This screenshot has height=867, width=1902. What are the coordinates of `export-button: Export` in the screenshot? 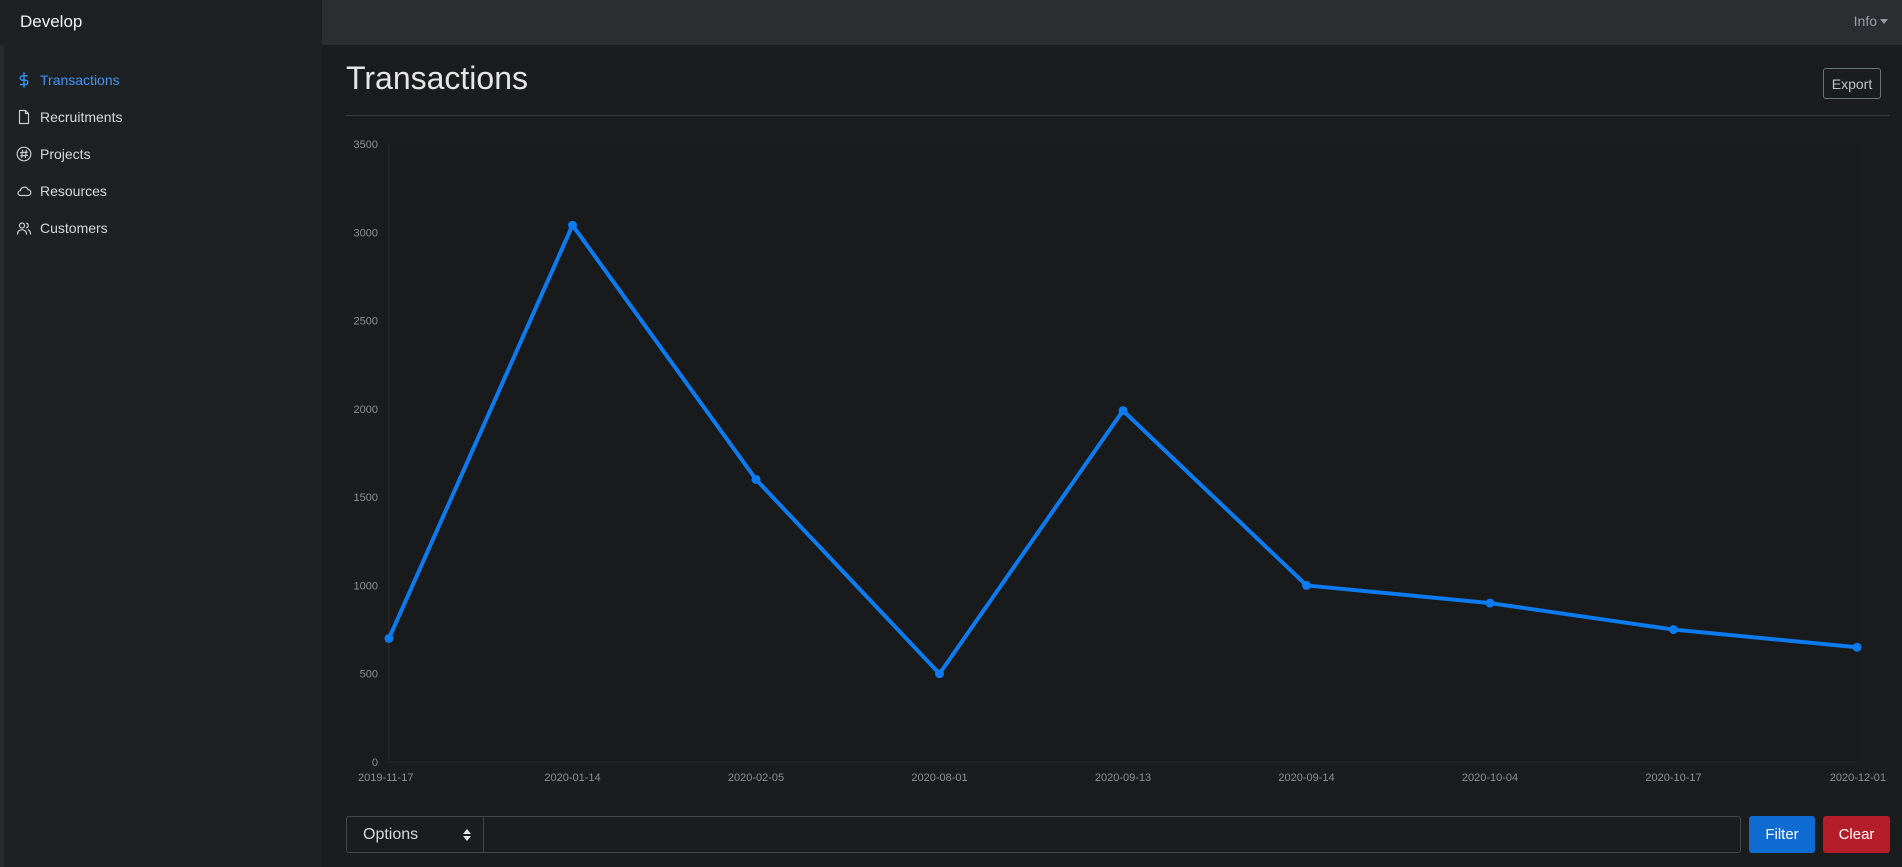 It's located at (1852, 83).